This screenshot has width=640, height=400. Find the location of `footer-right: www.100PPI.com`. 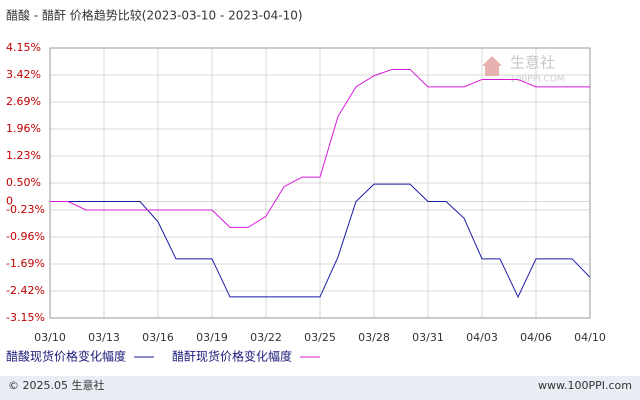

footer-right: www.100PPI.com is located at coordinates (585, 385).